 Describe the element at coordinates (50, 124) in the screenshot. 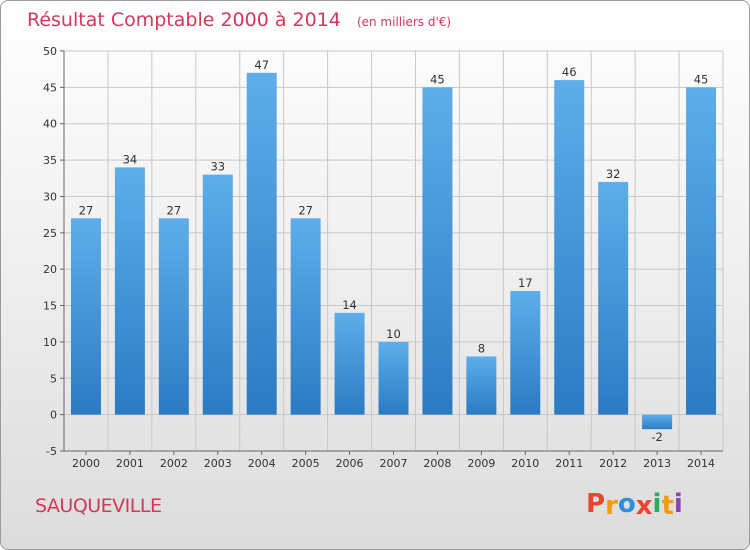

I see `y-tick-label: 40` at that location.